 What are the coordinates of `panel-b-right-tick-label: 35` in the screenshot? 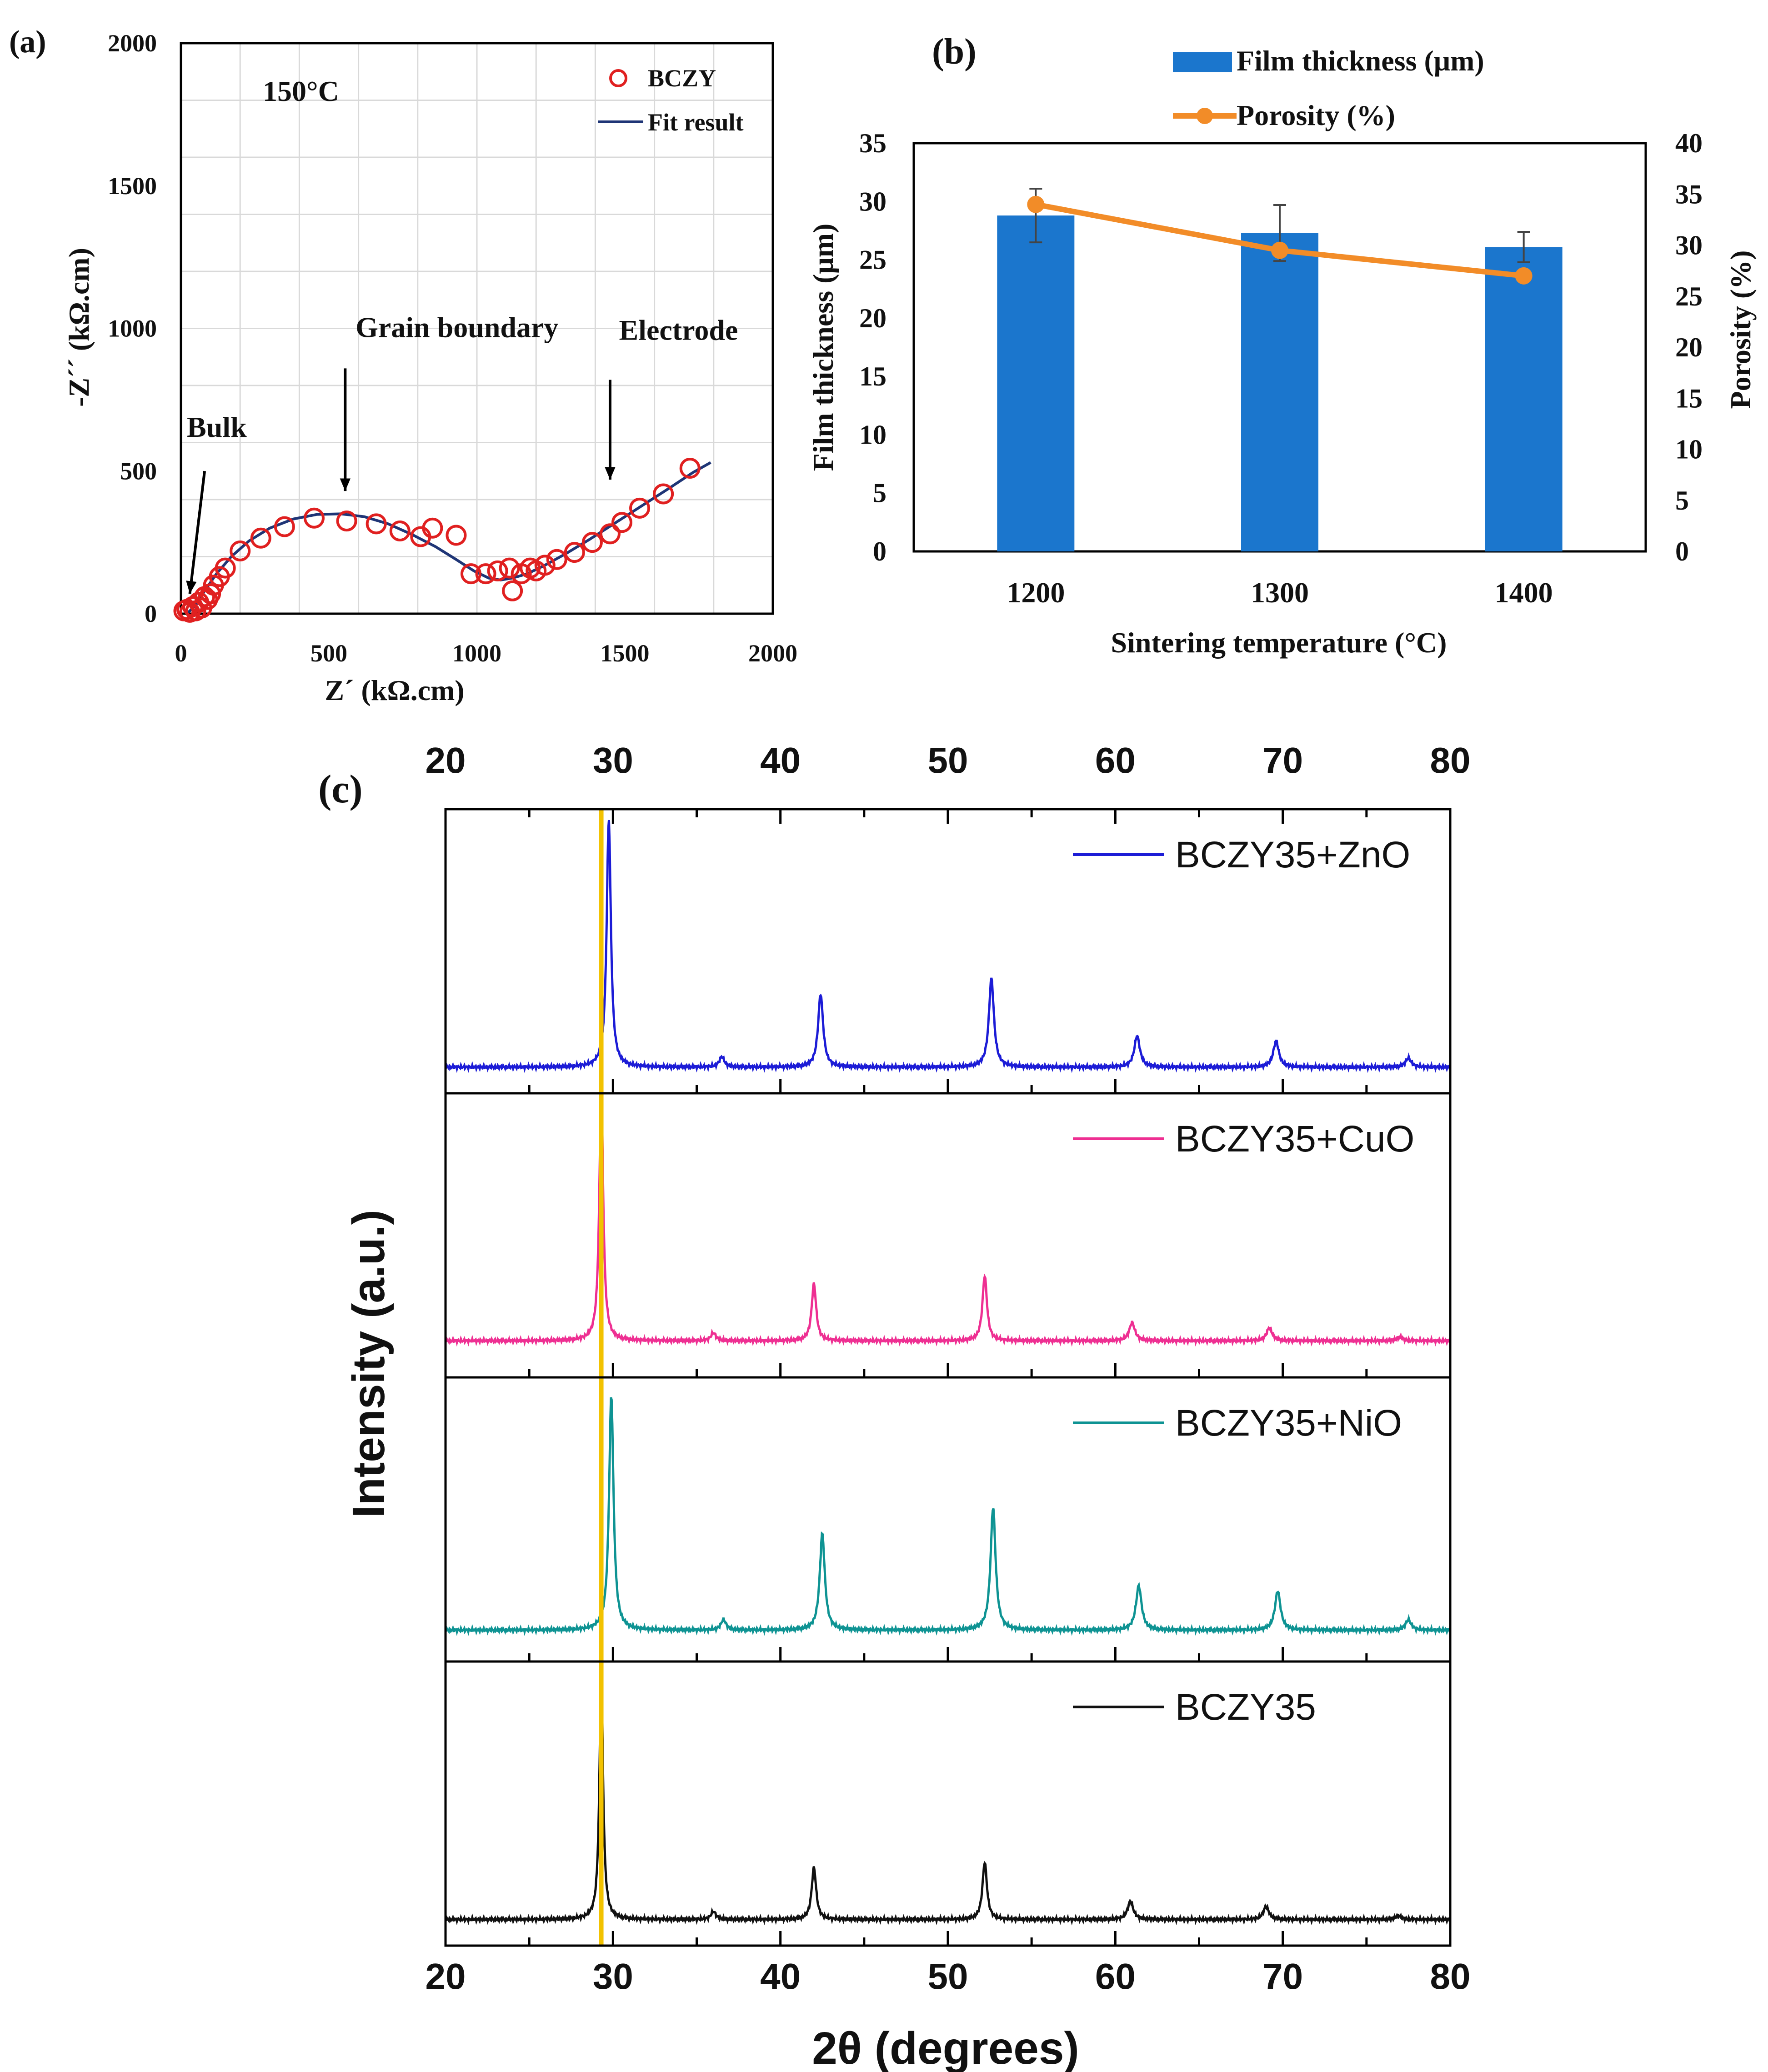 It's located at (1689, 194).